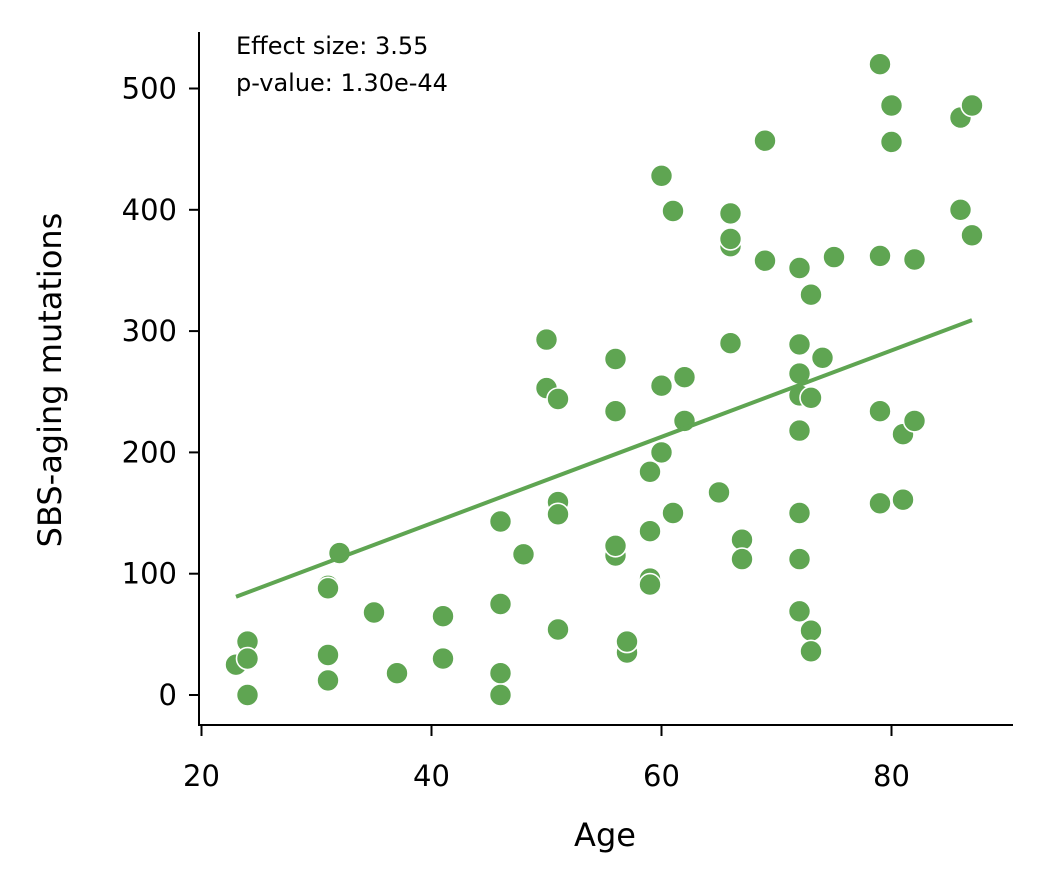 This screenshot has height=885, width=1042. I want to click on y-tick-label: 0, so click(168, 695).